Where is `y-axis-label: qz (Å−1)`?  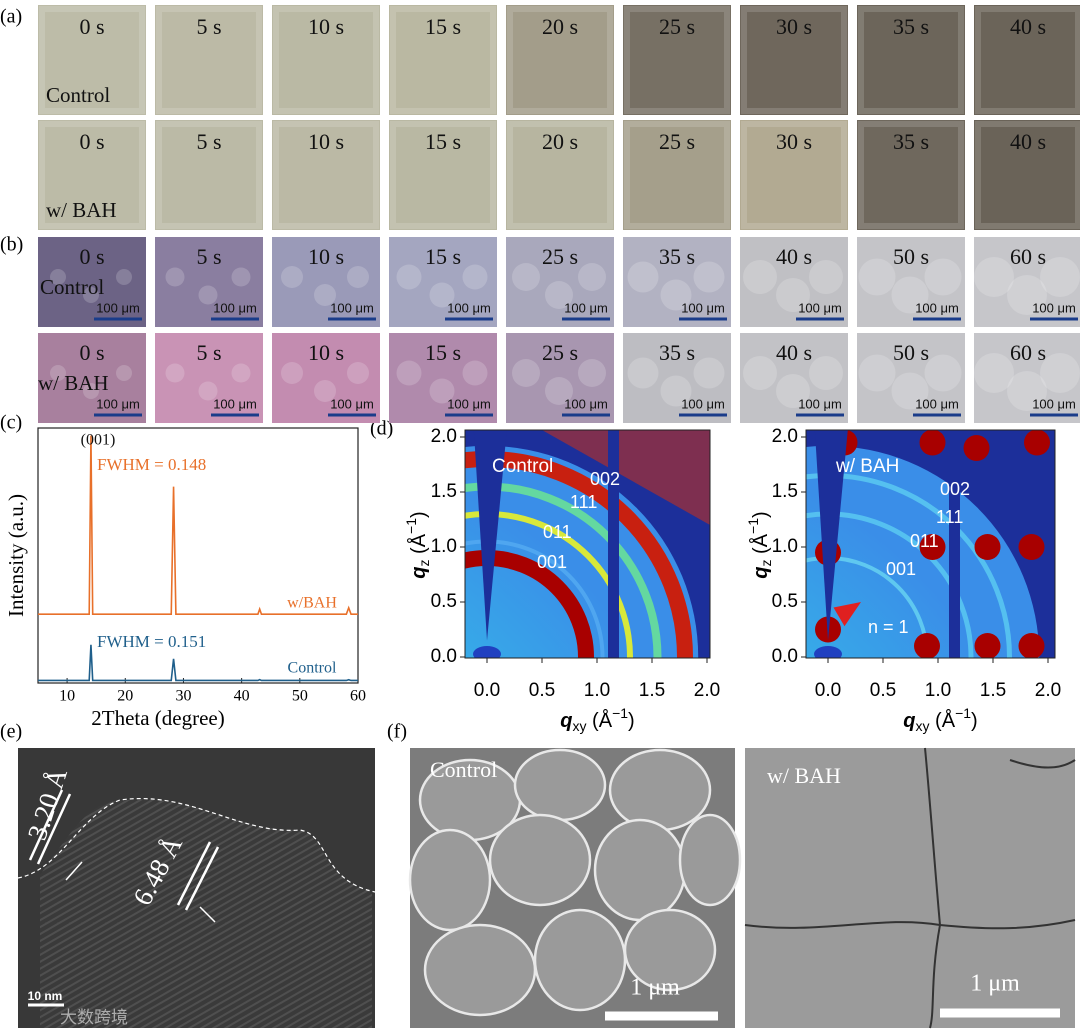
y-axis-label: qz (Å−1) is located at coordinates (759, 544).